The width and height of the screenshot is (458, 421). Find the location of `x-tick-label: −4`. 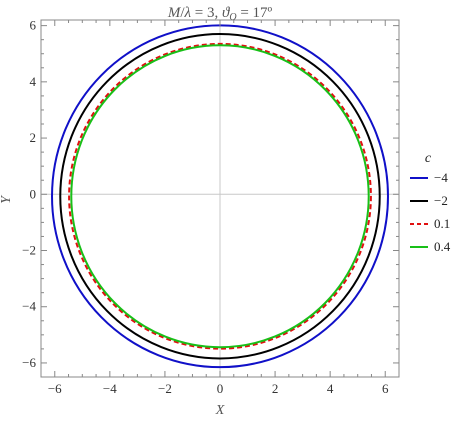

x-tick-label: −4 is located at coordinates (110, 388).